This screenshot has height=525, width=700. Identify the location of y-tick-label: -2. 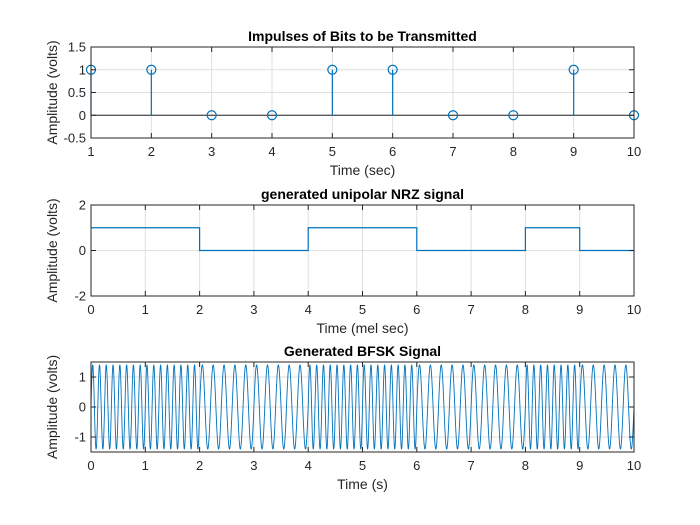
(80, 296).